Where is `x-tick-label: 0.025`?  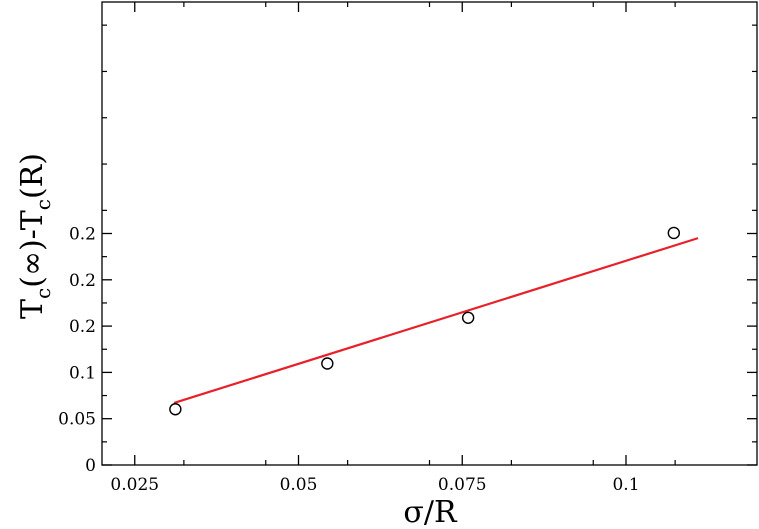 x-tick-label: 0.025 is located at coordinates (134, 485).